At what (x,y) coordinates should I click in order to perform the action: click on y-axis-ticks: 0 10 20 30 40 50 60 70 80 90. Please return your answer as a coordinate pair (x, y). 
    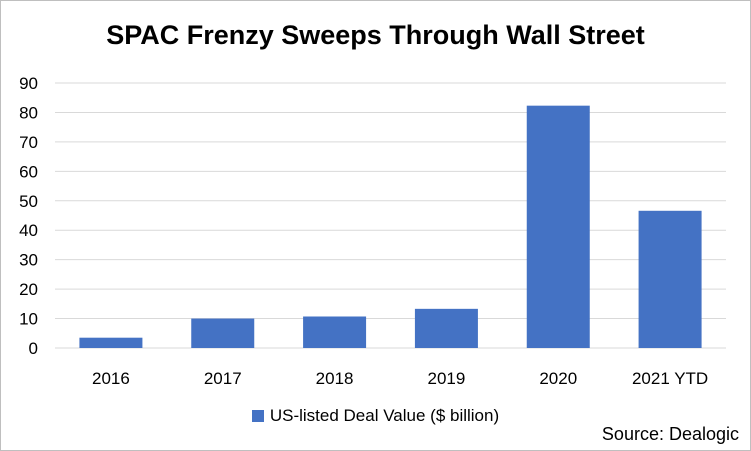
    Looking at the image, I should click on (28, 216).